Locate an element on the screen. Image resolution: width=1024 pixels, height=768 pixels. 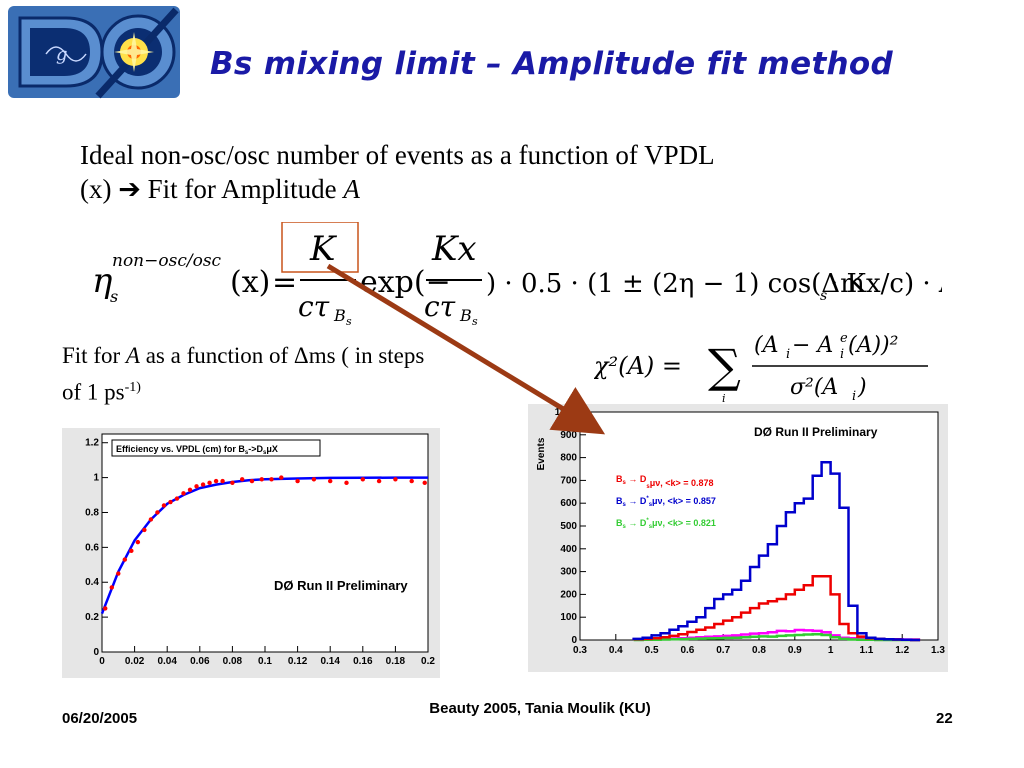
formula-tail-sub: s is located at coordinates (823, 296).